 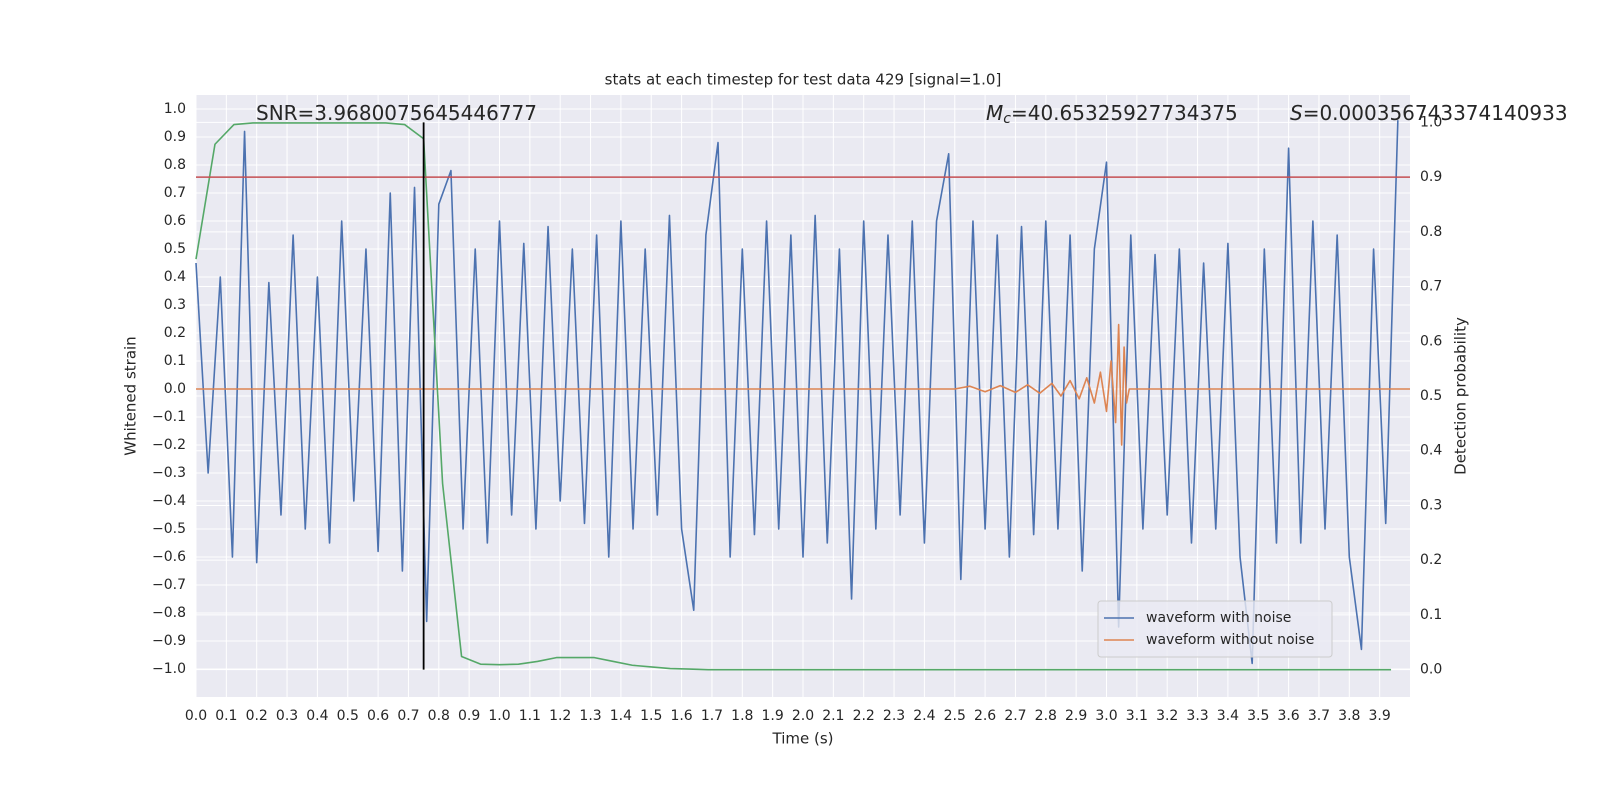 I want to click on y2-axis-label: Detection probability, so click(x=1461, y=396).